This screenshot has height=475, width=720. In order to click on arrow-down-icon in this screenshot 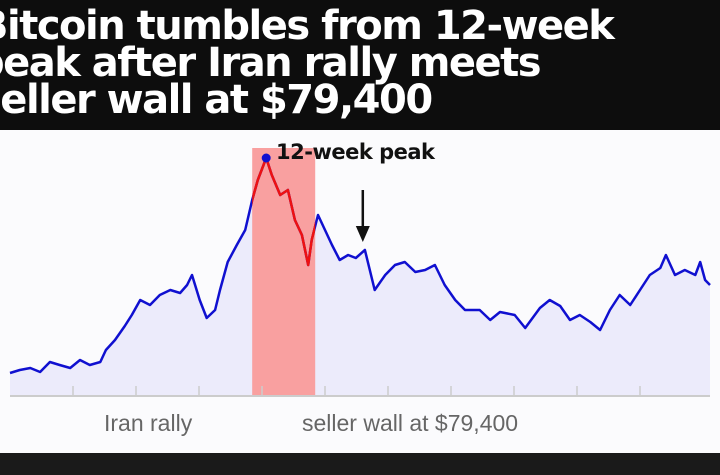, I will do `click(362, 234)`.